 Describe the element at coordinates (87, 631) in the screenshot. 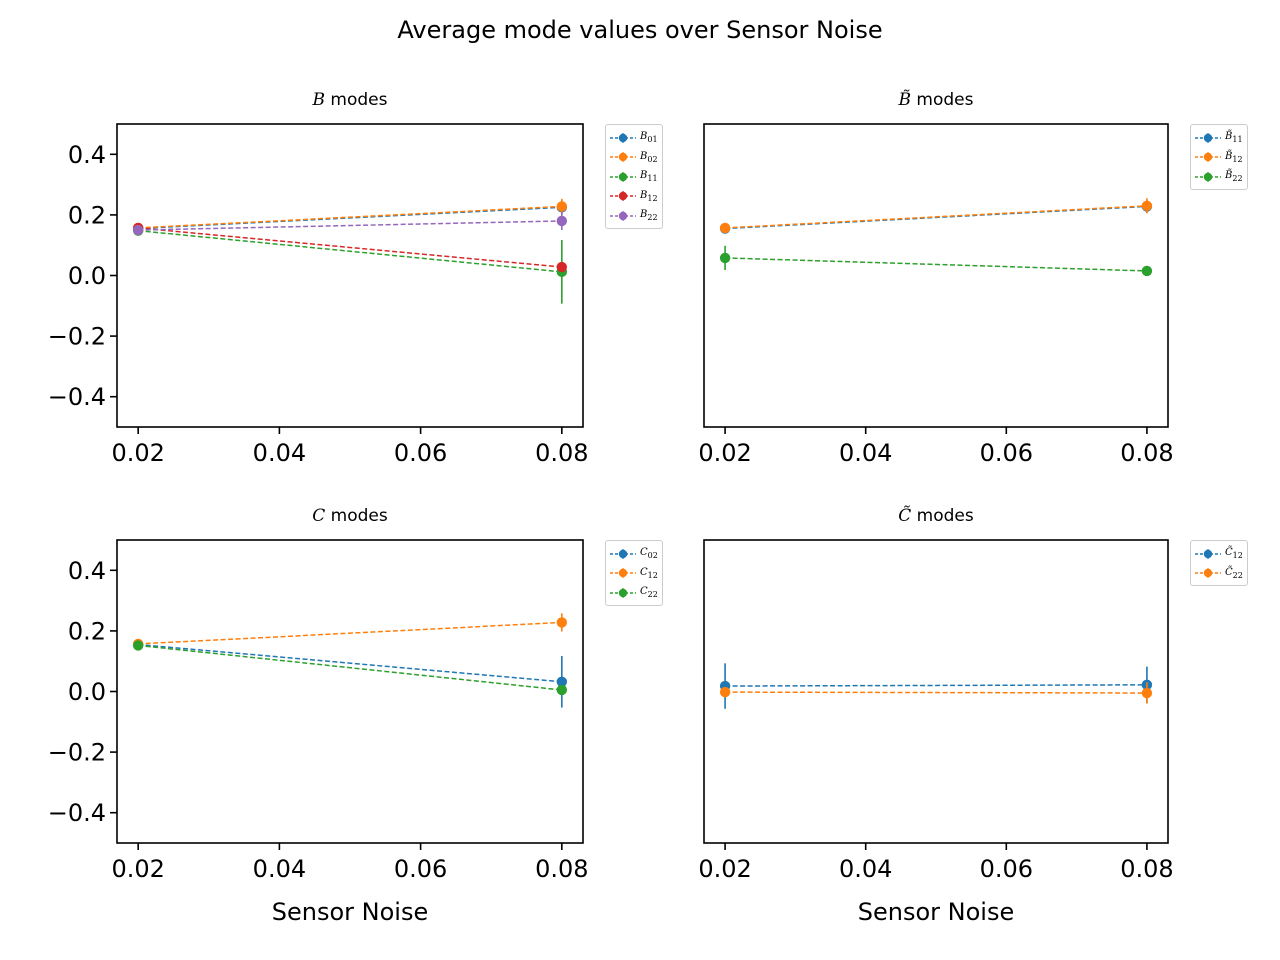

I see `y-tick-label: 0.2` at that location.